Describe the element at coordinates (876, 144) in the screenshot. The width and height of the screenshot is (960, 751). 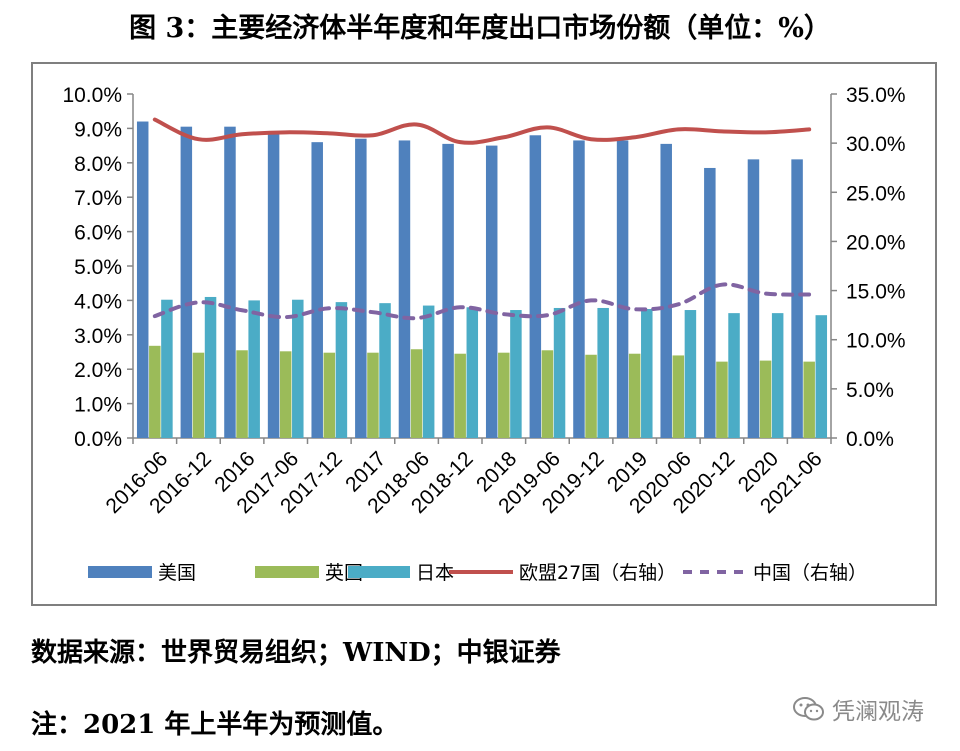
I see `right-tick-label: 30.0%` at that location.